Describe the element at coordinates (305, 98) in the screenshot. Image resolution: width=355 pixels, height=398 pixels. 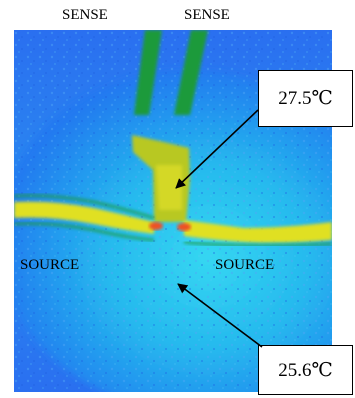
I see `temperature-callout-upper: 27.5℃` at that location.